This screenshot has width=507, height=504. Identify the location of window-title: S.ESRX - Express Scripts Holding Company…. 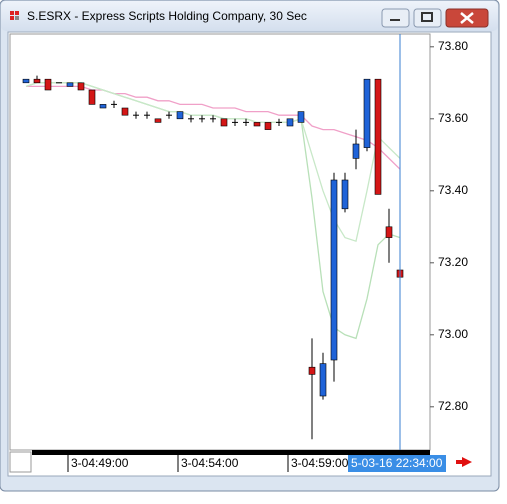
(167, 16).